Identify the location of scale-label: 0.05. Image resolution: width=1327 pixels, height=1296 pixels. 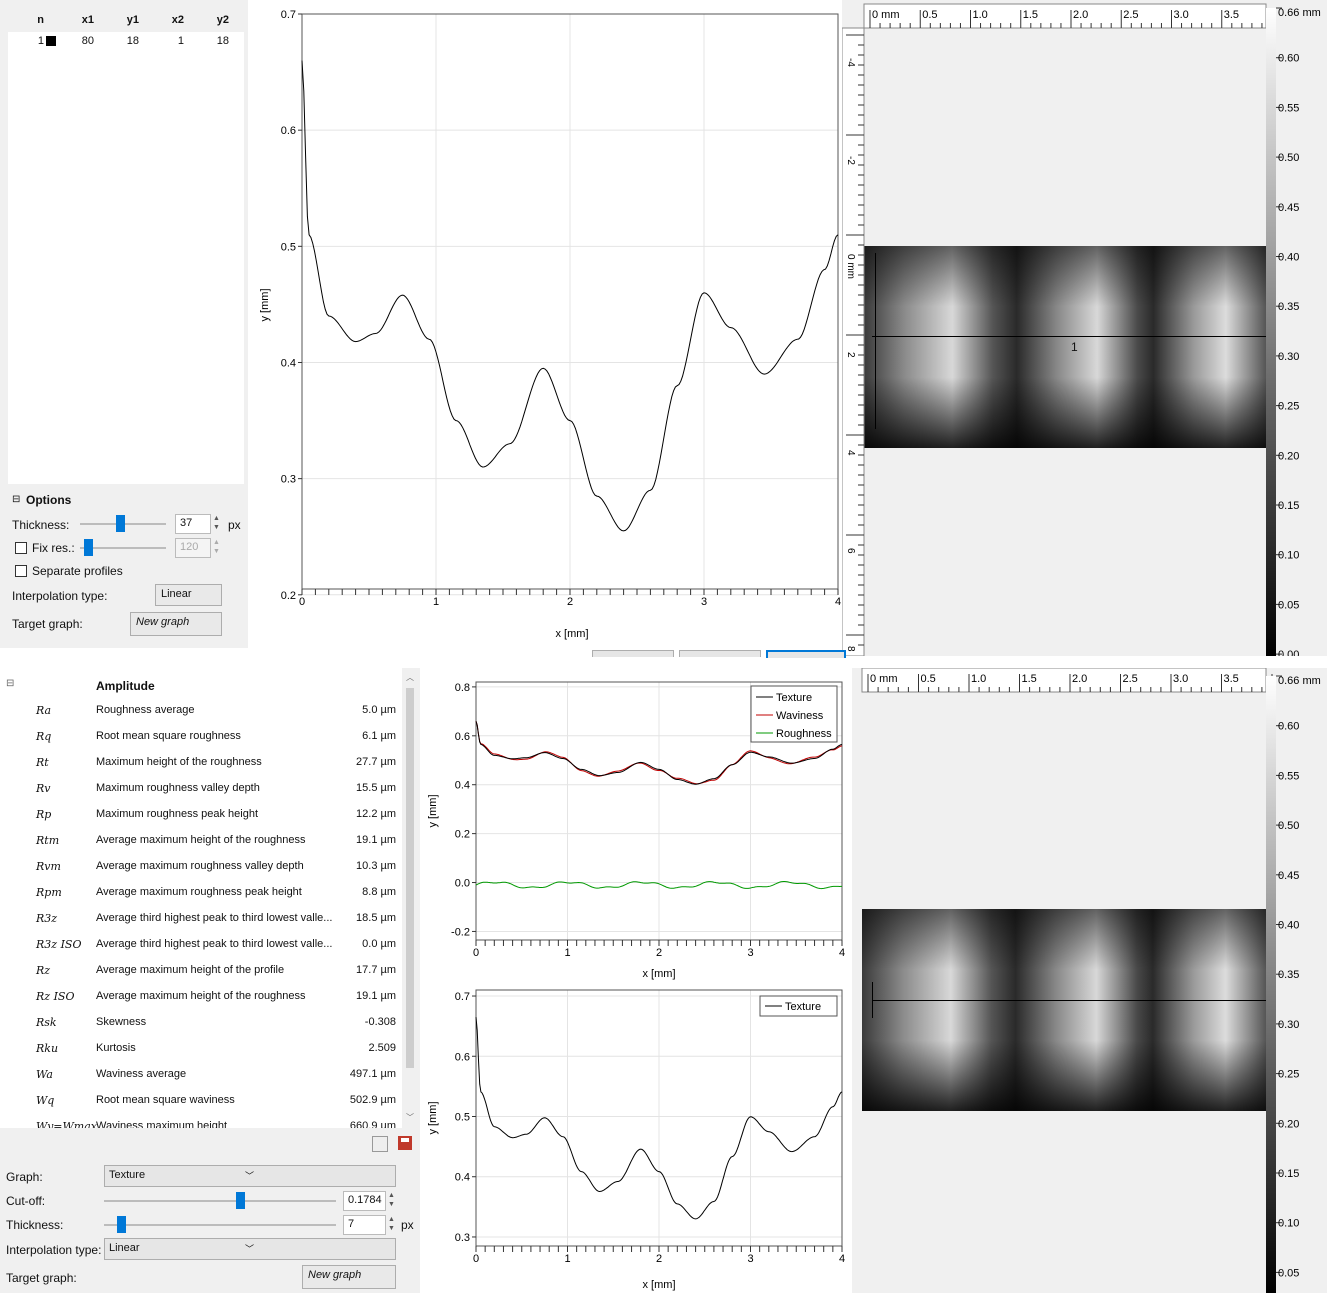
(1288, 1273).